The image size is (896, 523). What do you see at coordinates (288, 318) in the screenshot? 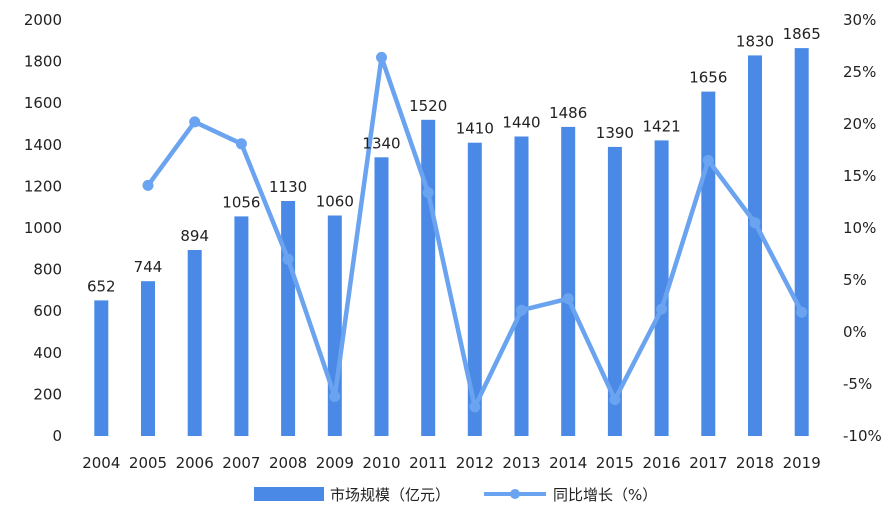
I see `bar-2008` at bounding box center [288, 318].